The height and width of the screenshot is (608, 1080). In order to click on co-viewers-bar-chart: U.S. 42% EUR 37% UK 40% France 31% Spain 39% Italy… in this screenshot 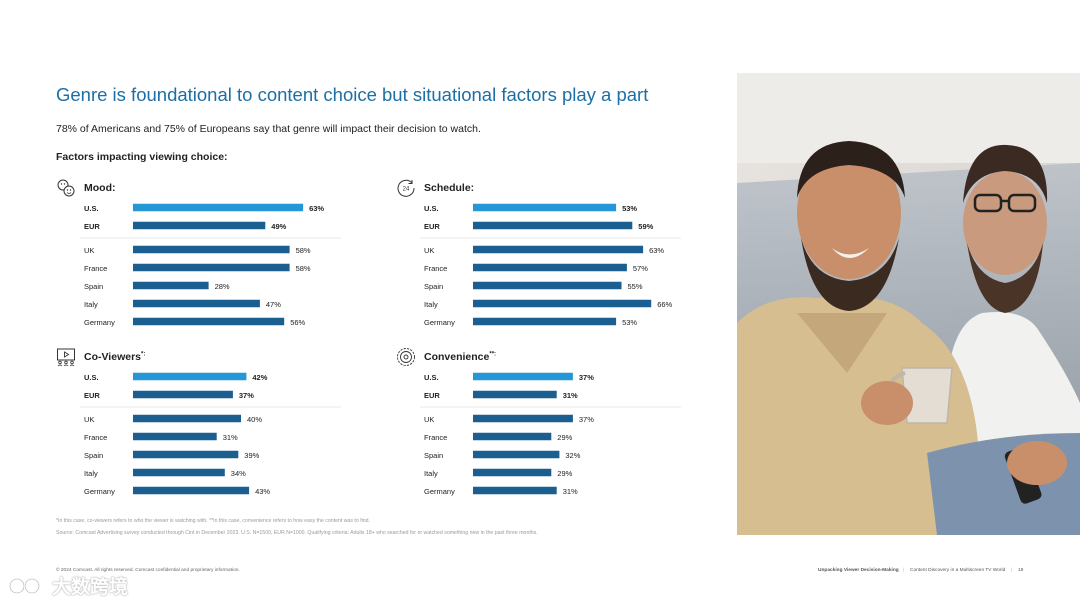, I will do `click(210, 434)`.